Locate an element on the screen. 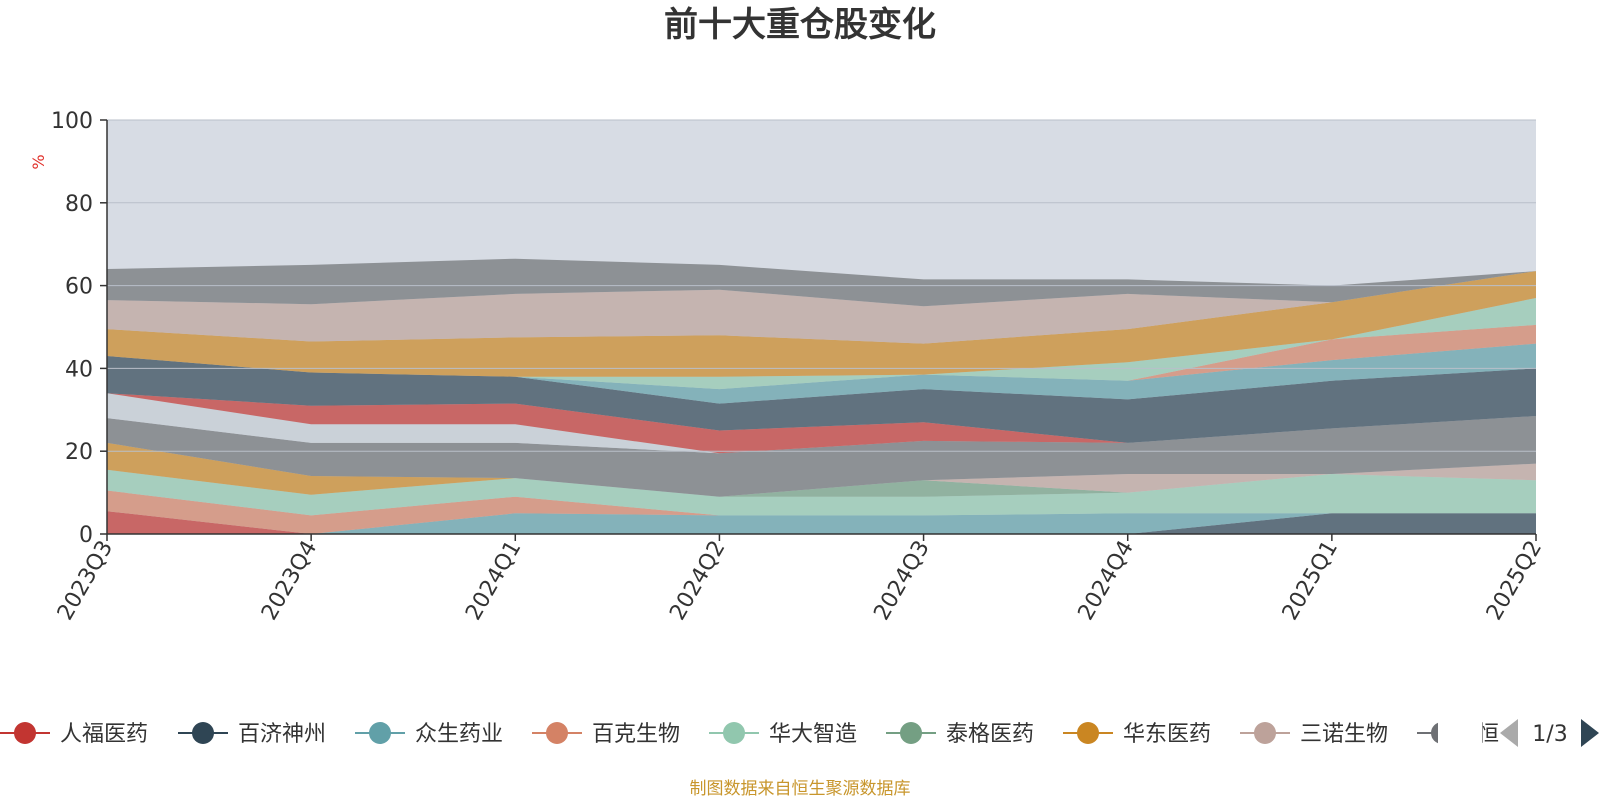  y-tick-label-80: 80 is located at coordinates (79, 204).